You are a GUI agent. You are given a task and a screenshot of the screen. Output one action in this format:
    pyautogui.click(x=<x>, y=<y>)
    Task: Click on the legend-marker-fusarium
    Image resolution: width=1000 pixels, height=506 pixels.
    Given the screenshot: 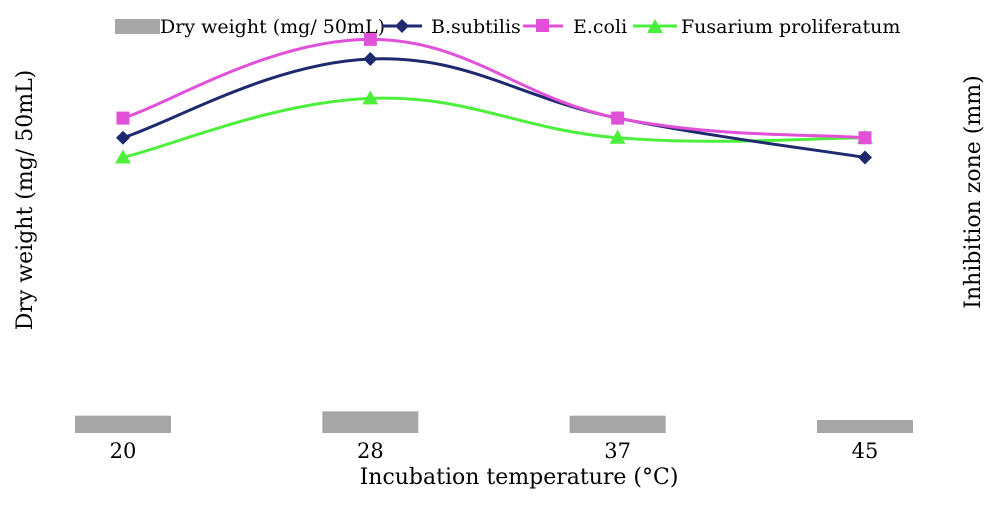 What is the action you would take?
    pyautogui.click(x=655, y=26)
    